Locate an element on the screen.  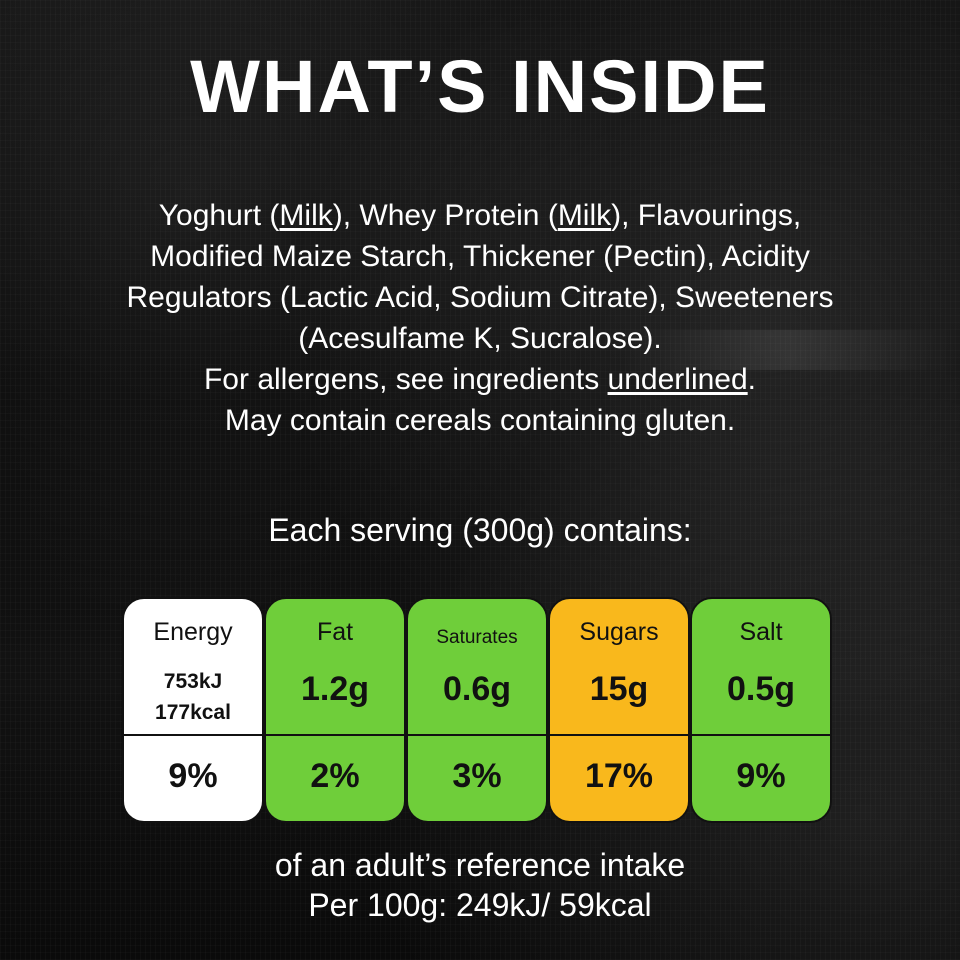
gluten-warning: May contain cereals containing gluten. is located at coordinates (480, 420).